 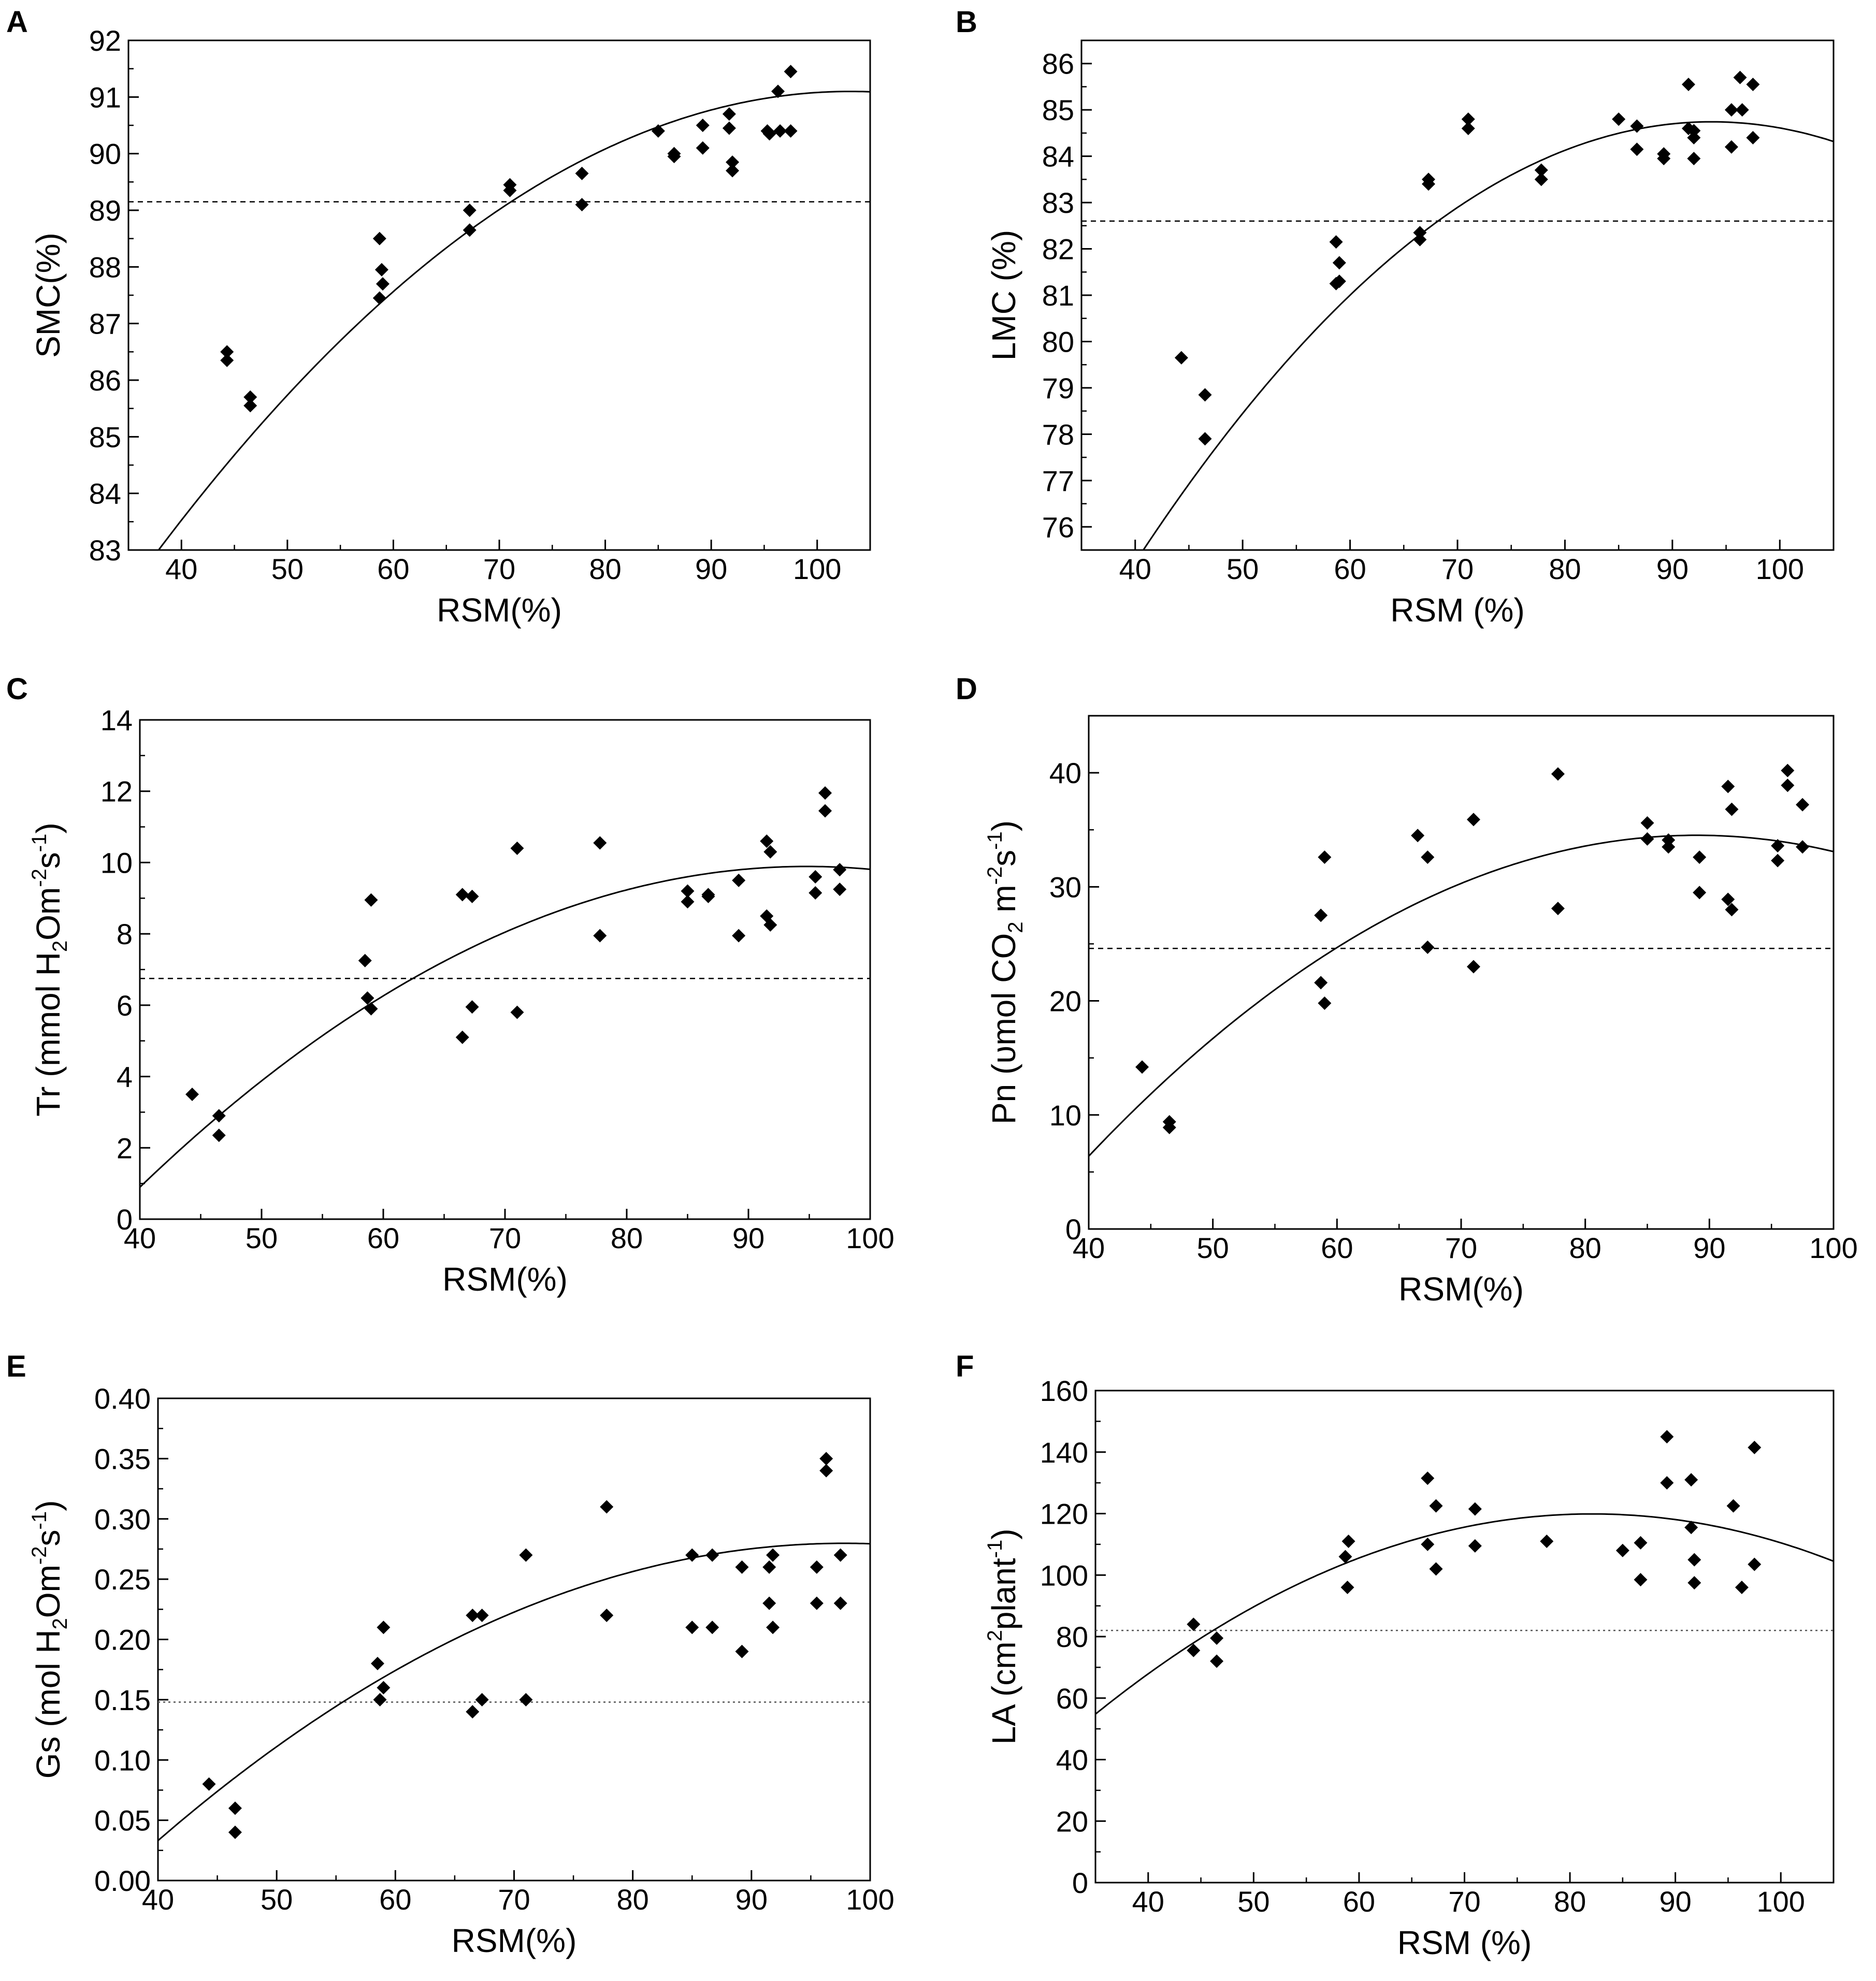 I want to click on x-tick-label: 40, so click(x=1135, y=569).